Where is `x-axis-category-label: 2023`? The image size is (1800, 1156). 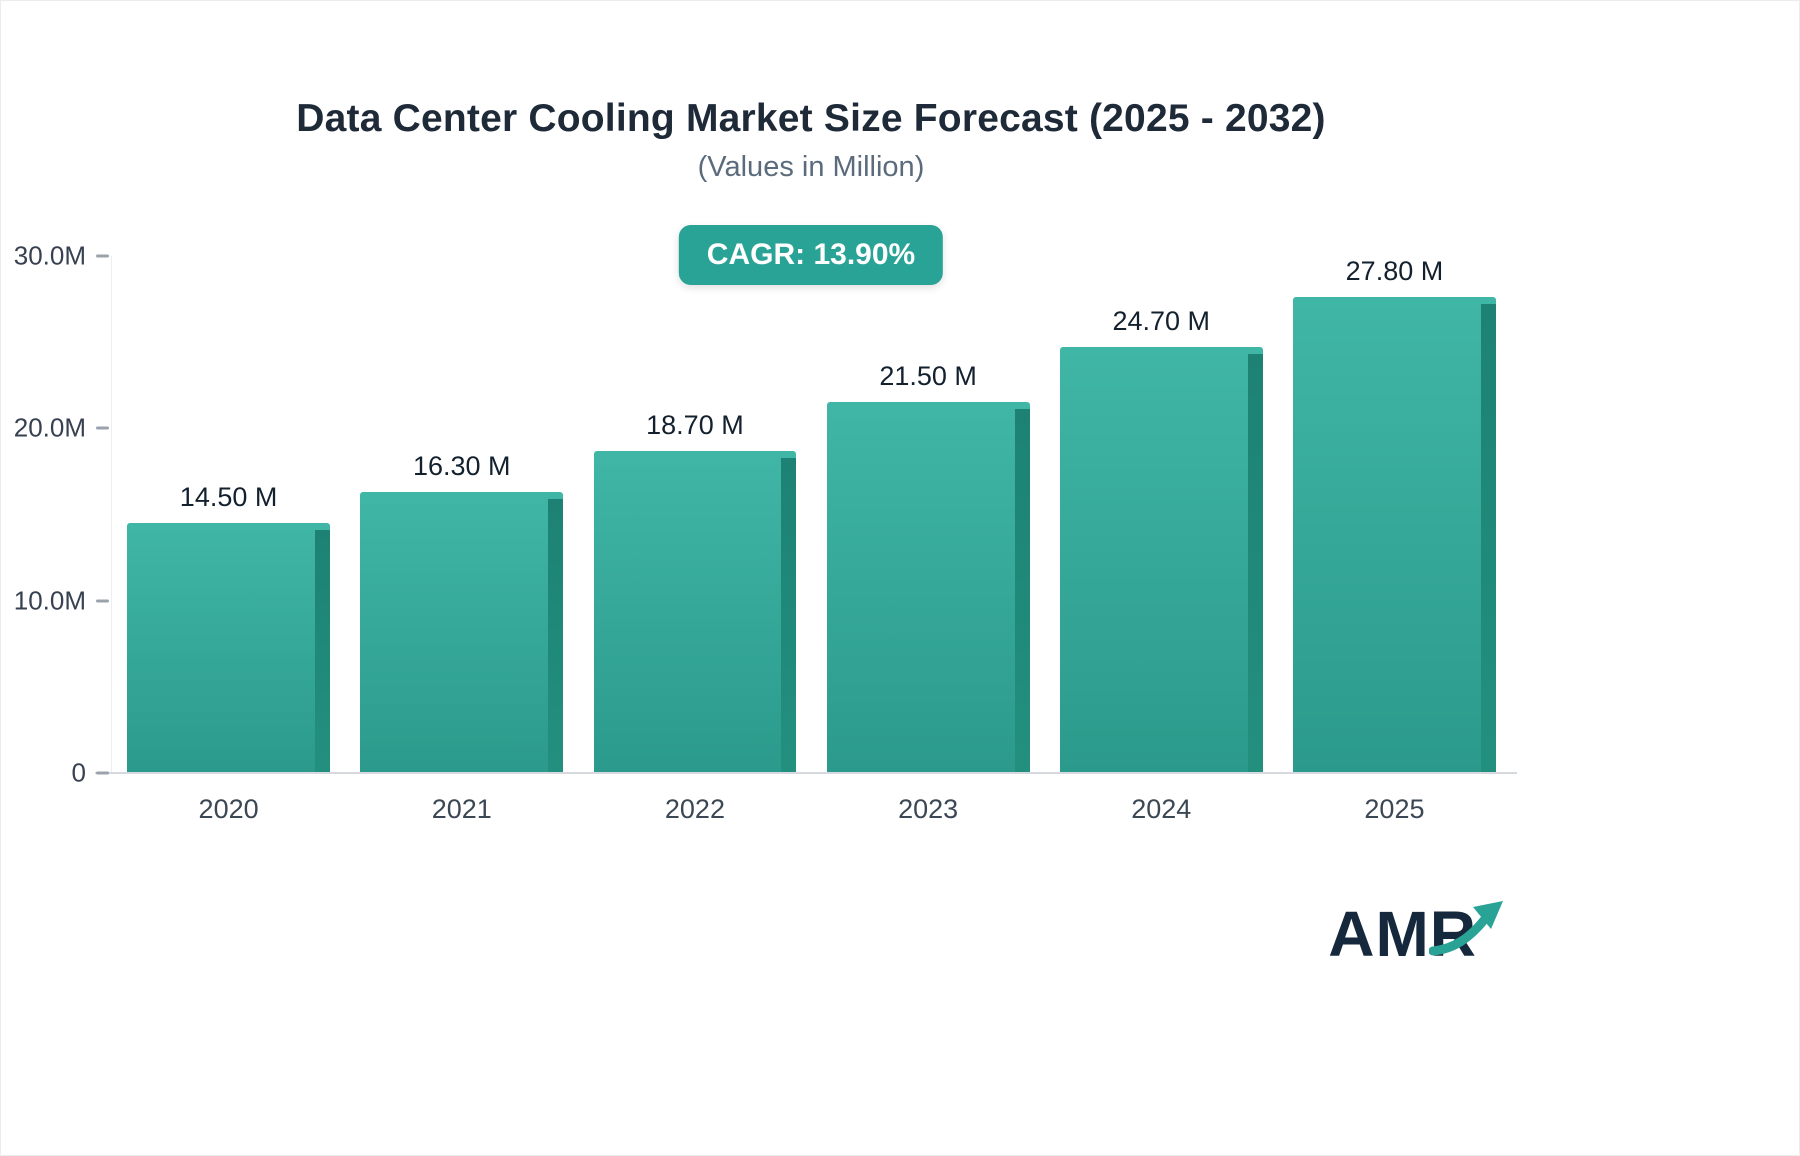 x-axis-category-label: 2023 is located at coordinates (928, 809).